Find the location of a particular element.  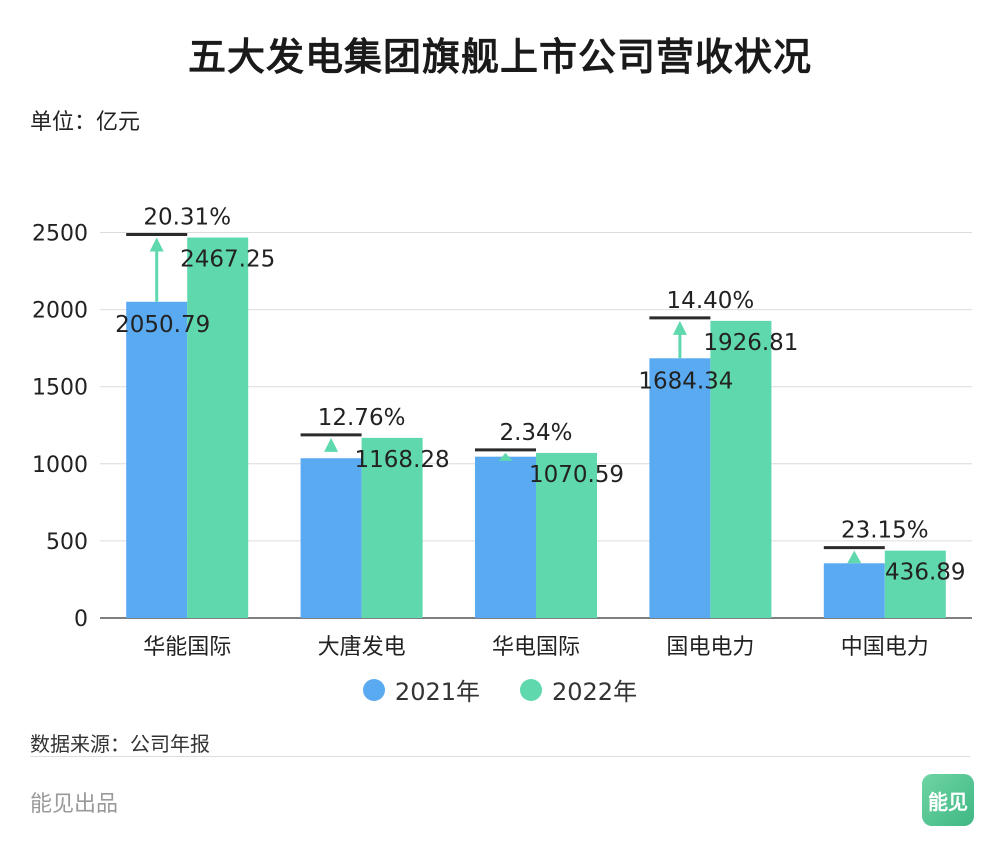

y-tick-label-0: 0 is located at coordinates (81, 619).